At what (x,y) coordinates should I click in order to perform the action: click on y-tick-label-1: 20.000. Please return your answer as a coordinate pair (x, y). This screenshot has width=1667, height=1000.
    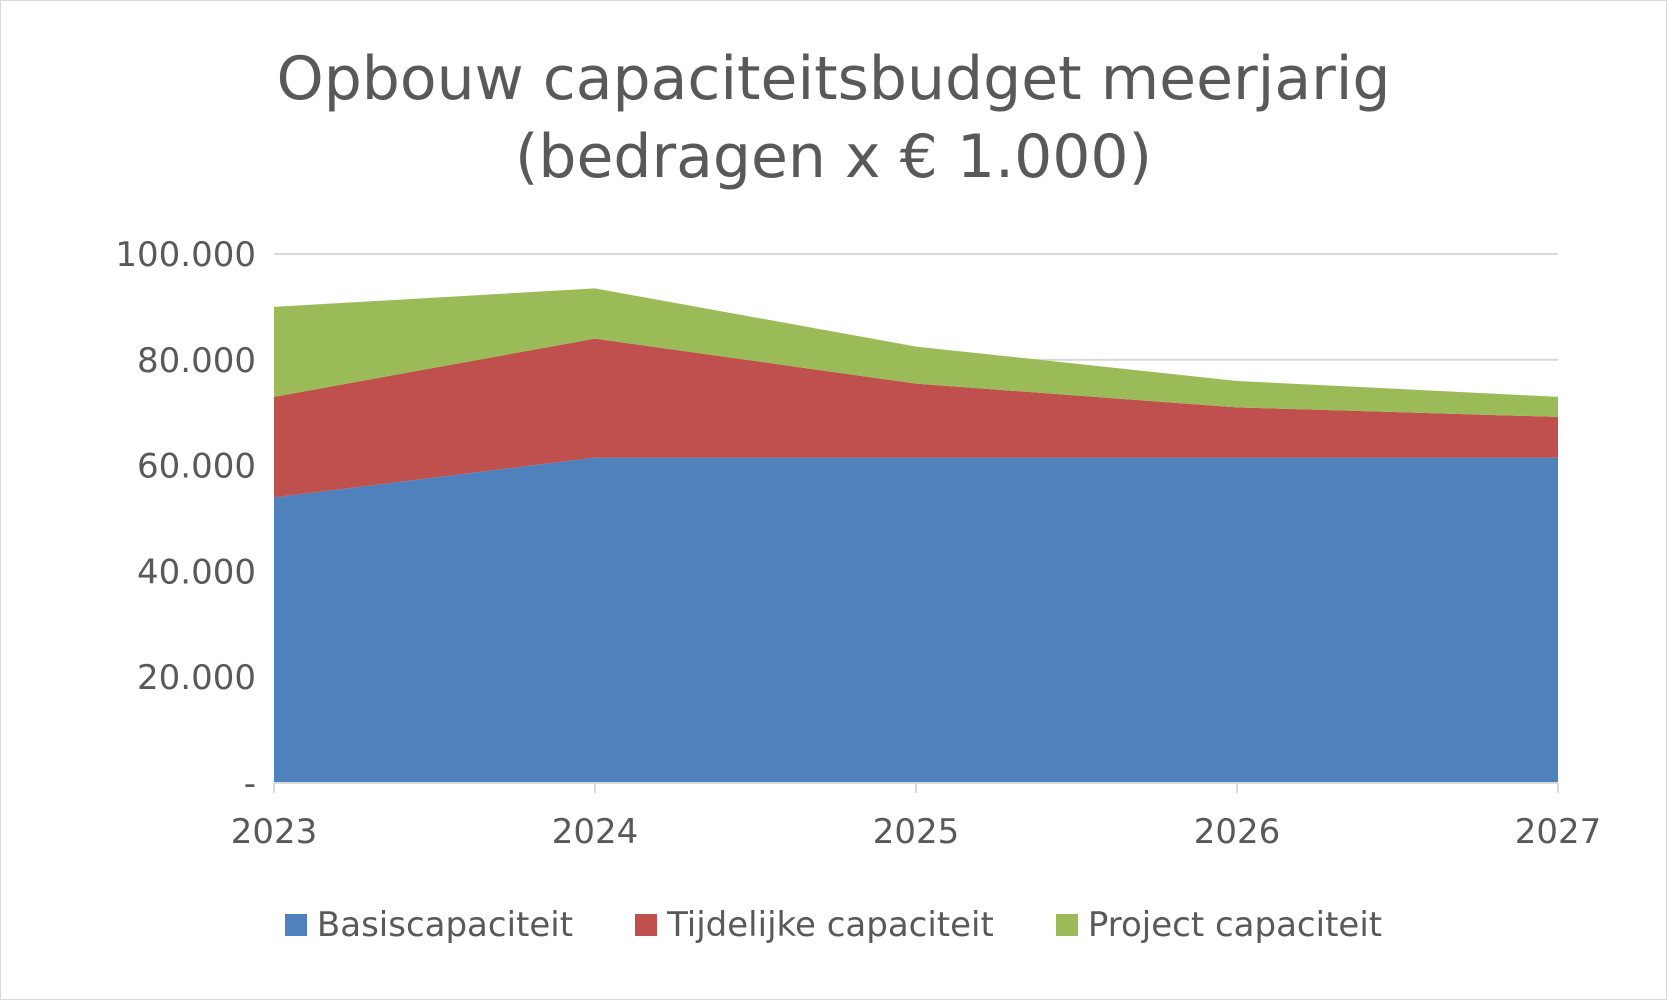
    Looking at the image, I should click on (196, 678).